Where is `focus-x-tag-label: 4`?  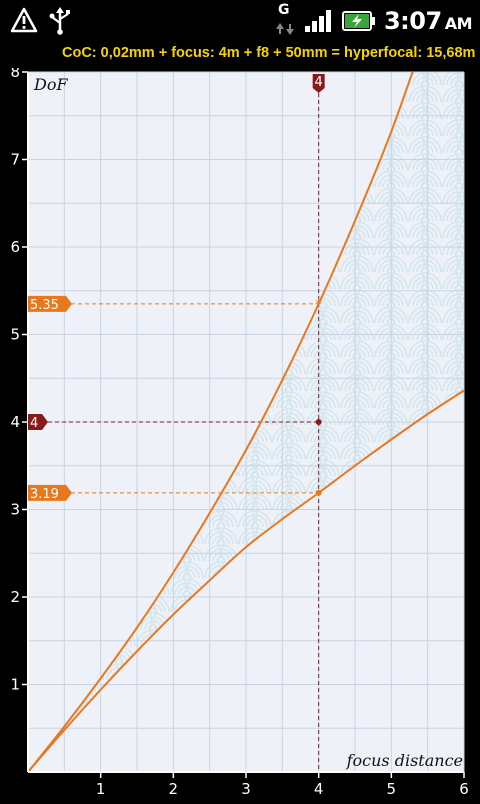
focus-x-tag-label: 4 is located at coordinates (319, 82).